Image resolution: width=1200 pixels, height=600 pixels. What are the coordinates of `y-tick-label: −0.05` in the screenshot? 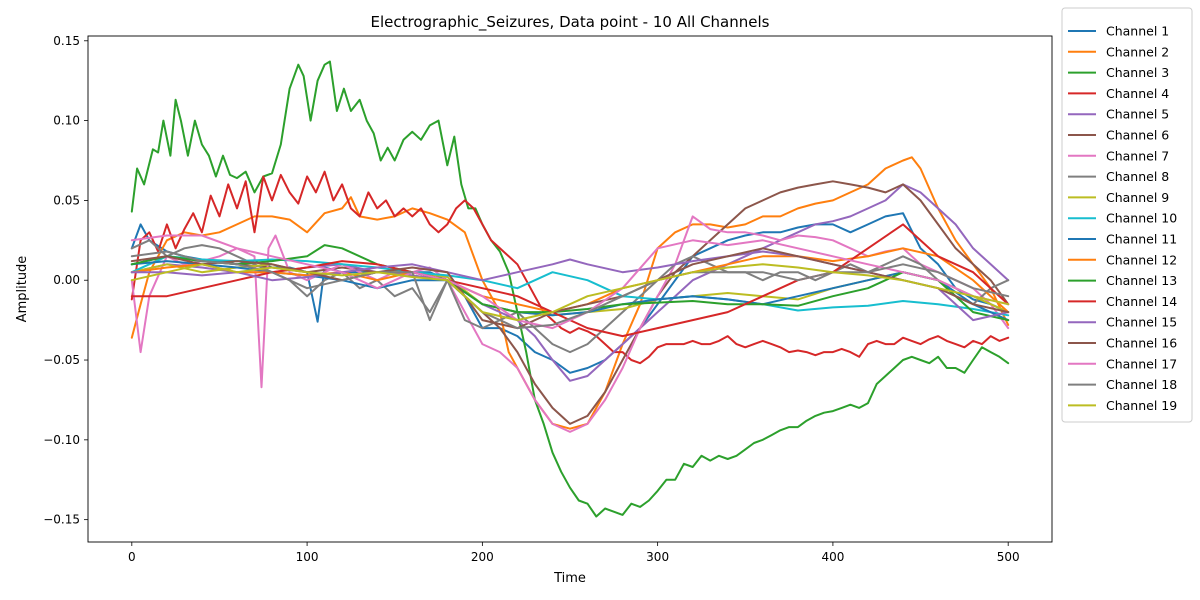 It's located at (61, 360).